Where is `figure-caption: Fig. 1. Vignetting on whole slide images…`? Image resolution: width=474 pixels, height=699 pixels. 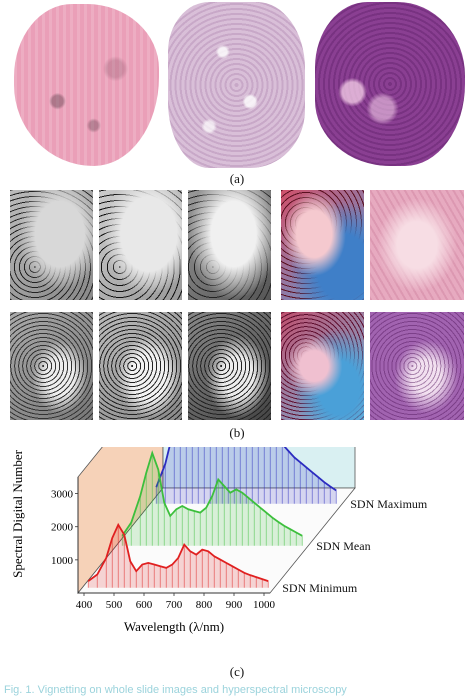 figure-caption: Fig. 1. Vignetting on whole slide images… is located at coordinates (175, 690).